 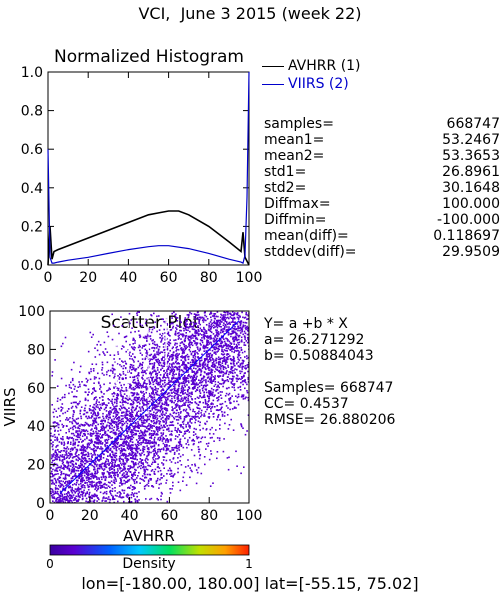 What do you see at coordinates (32, 73) in the screenshot?
I see `hist-y-tick-label: 1.0` at bounding box center [32, 73].